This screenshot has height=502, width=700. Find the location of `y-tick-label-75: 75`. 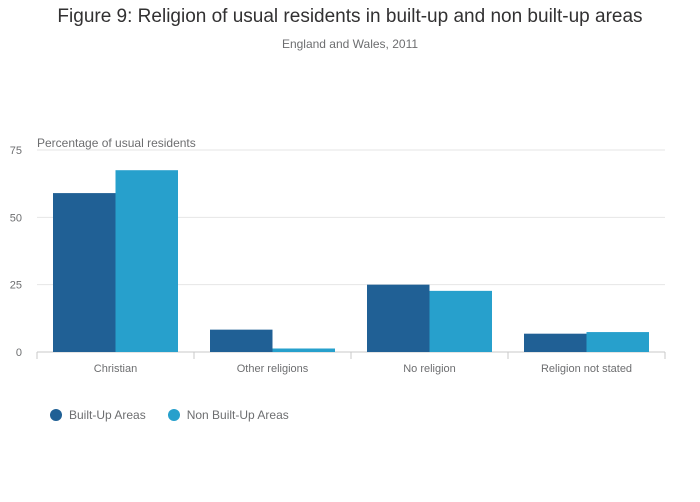

y-tick-label-75: 75 is located at coordinates (16, 151).